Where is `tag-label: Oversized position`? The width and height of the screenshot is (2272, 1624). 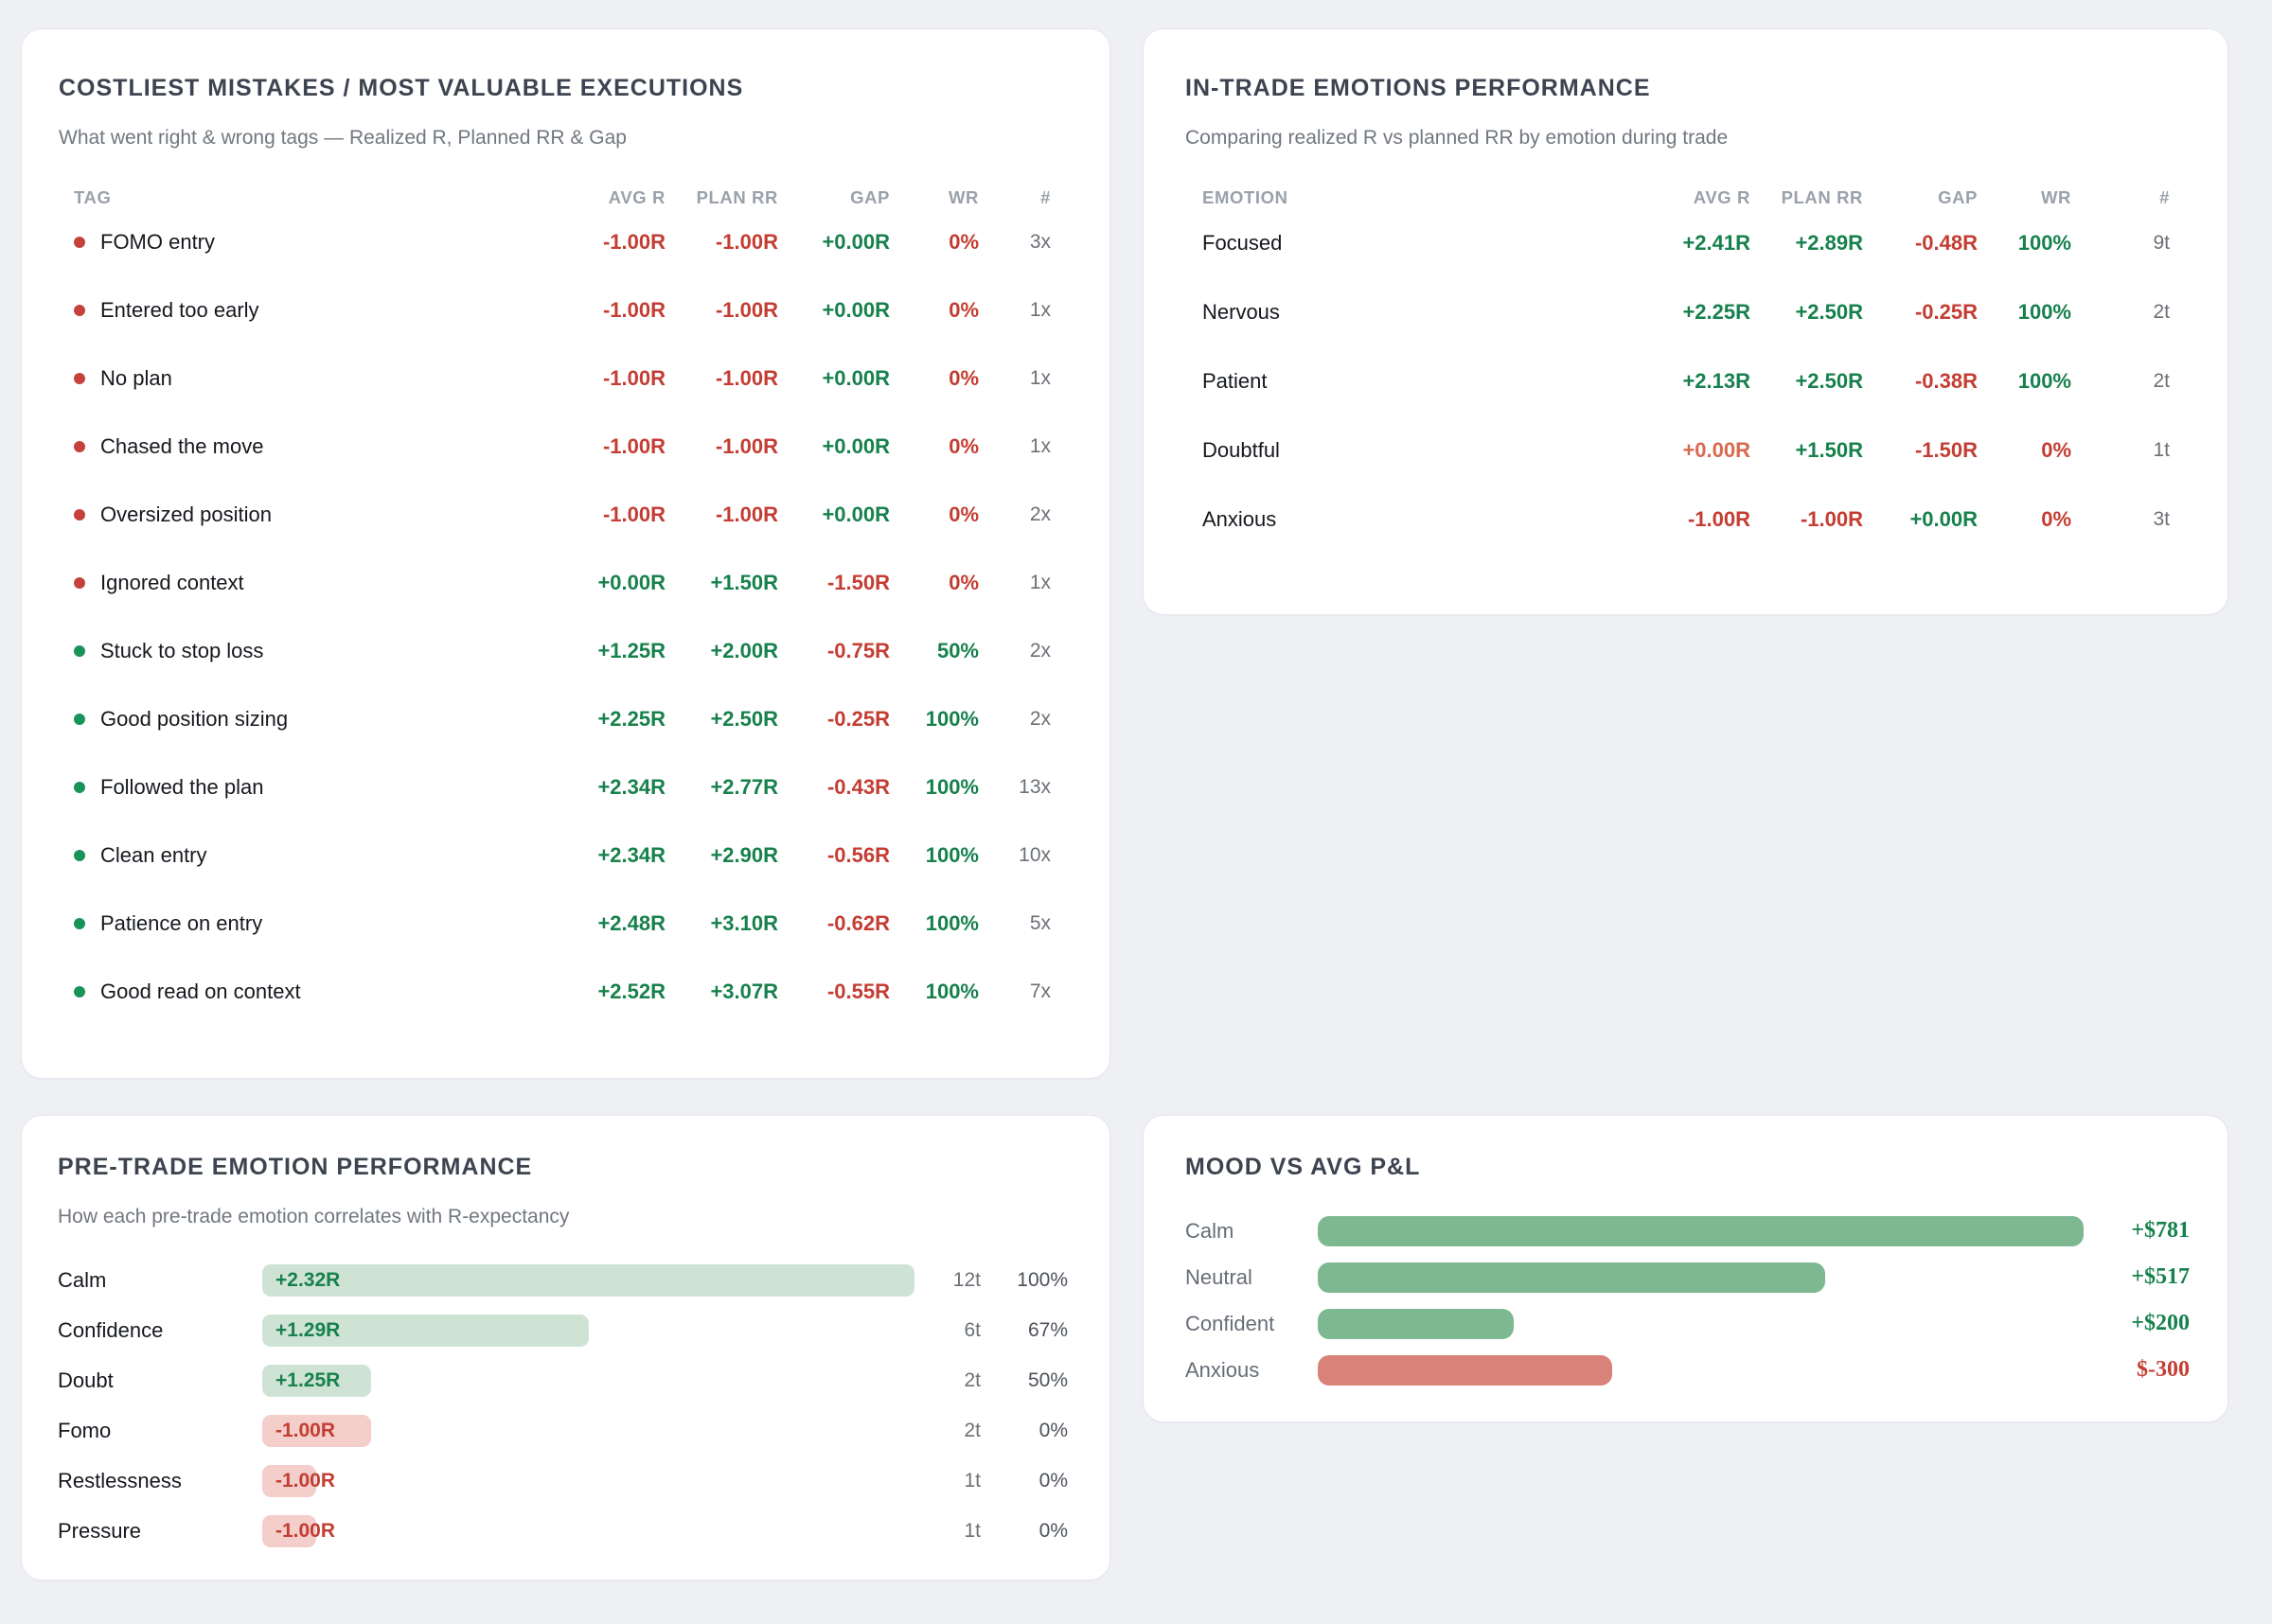 tag-label: Oversized position is located at coordinates (186, 515).